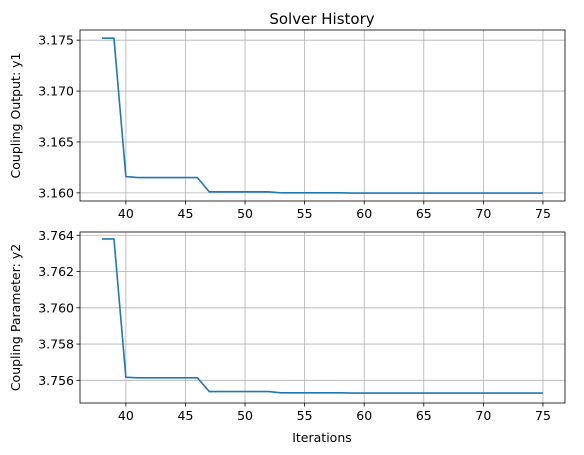 The width and height of the screenshot is (584, 455). Describe the element at coordinates (56, 307) in the screenshot. I see `y-tick-label: 3.760` at that location.